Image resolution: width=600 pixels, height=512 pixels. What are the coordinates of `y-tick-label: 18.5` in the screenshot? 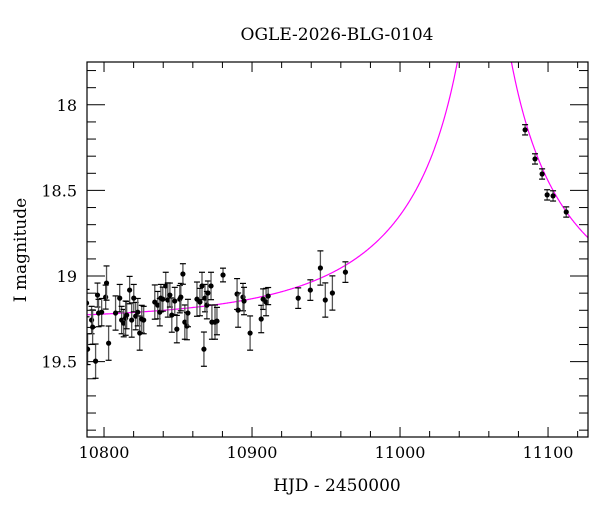 It's located at (59, 190).